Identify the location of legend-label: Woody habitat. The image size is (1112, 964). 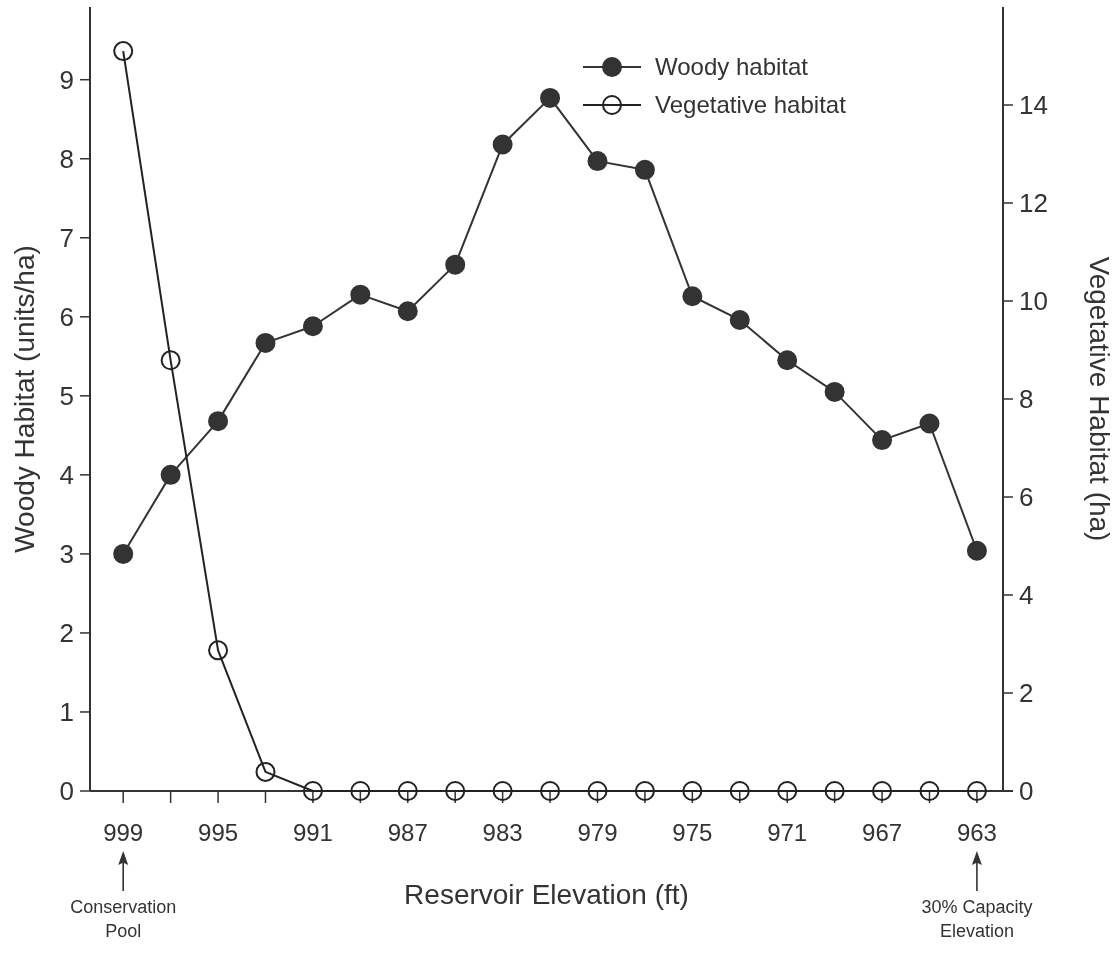
(732, 67).